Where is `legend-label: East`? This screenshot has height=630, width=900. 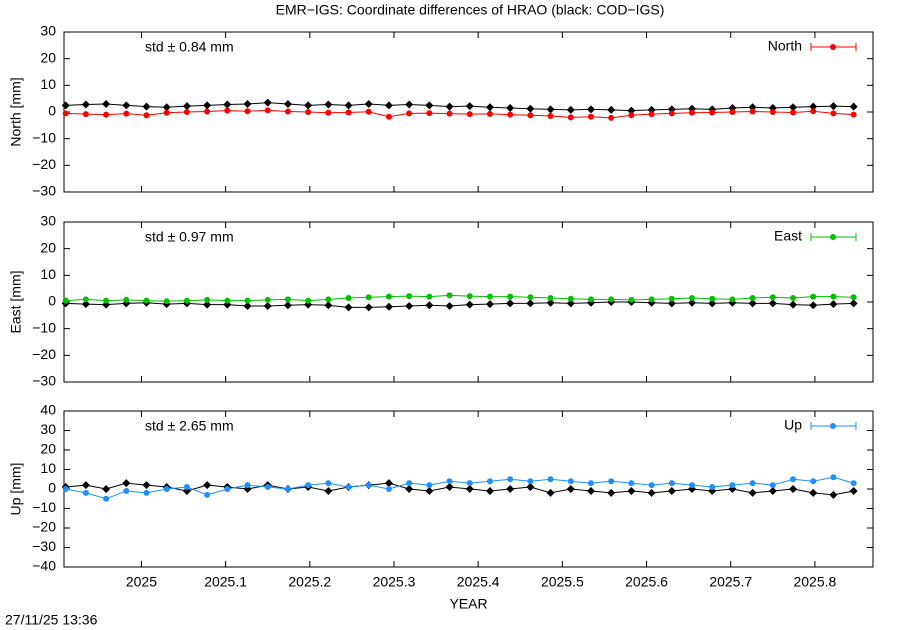
legend-label: East is located at coordinates (788, 236).